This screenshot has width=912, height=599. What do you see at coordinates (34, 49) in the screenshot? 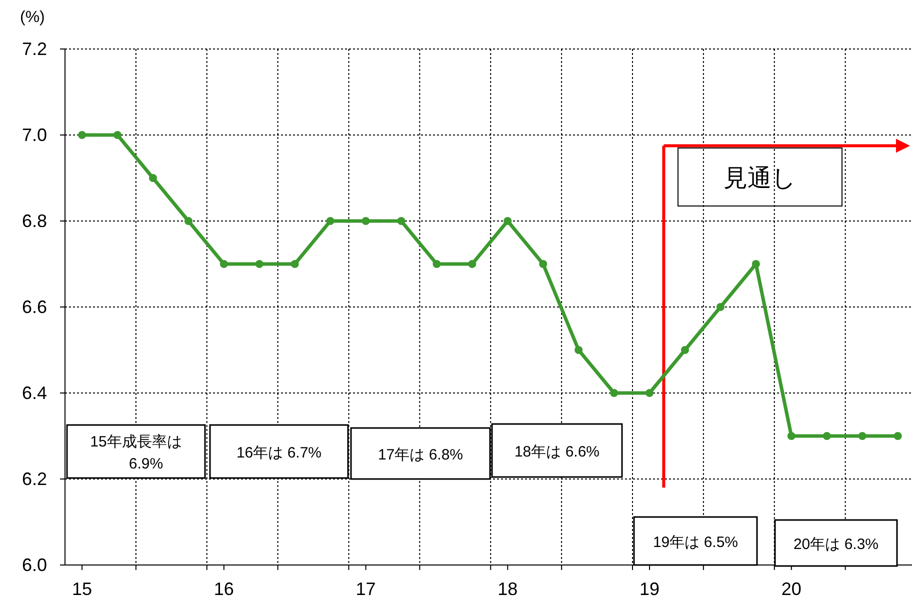
I see `y-tick-label: 7.2` at bounding box center [34, 49].